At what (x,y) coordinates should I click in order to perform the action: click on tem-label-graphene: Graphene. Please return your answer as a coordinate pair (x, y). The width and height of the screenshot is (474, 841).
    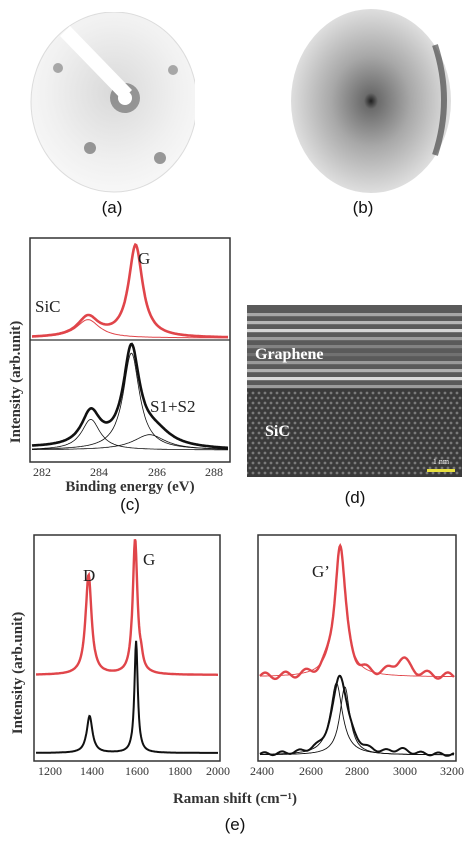
    Looking at the image, I should click on (289, 354).